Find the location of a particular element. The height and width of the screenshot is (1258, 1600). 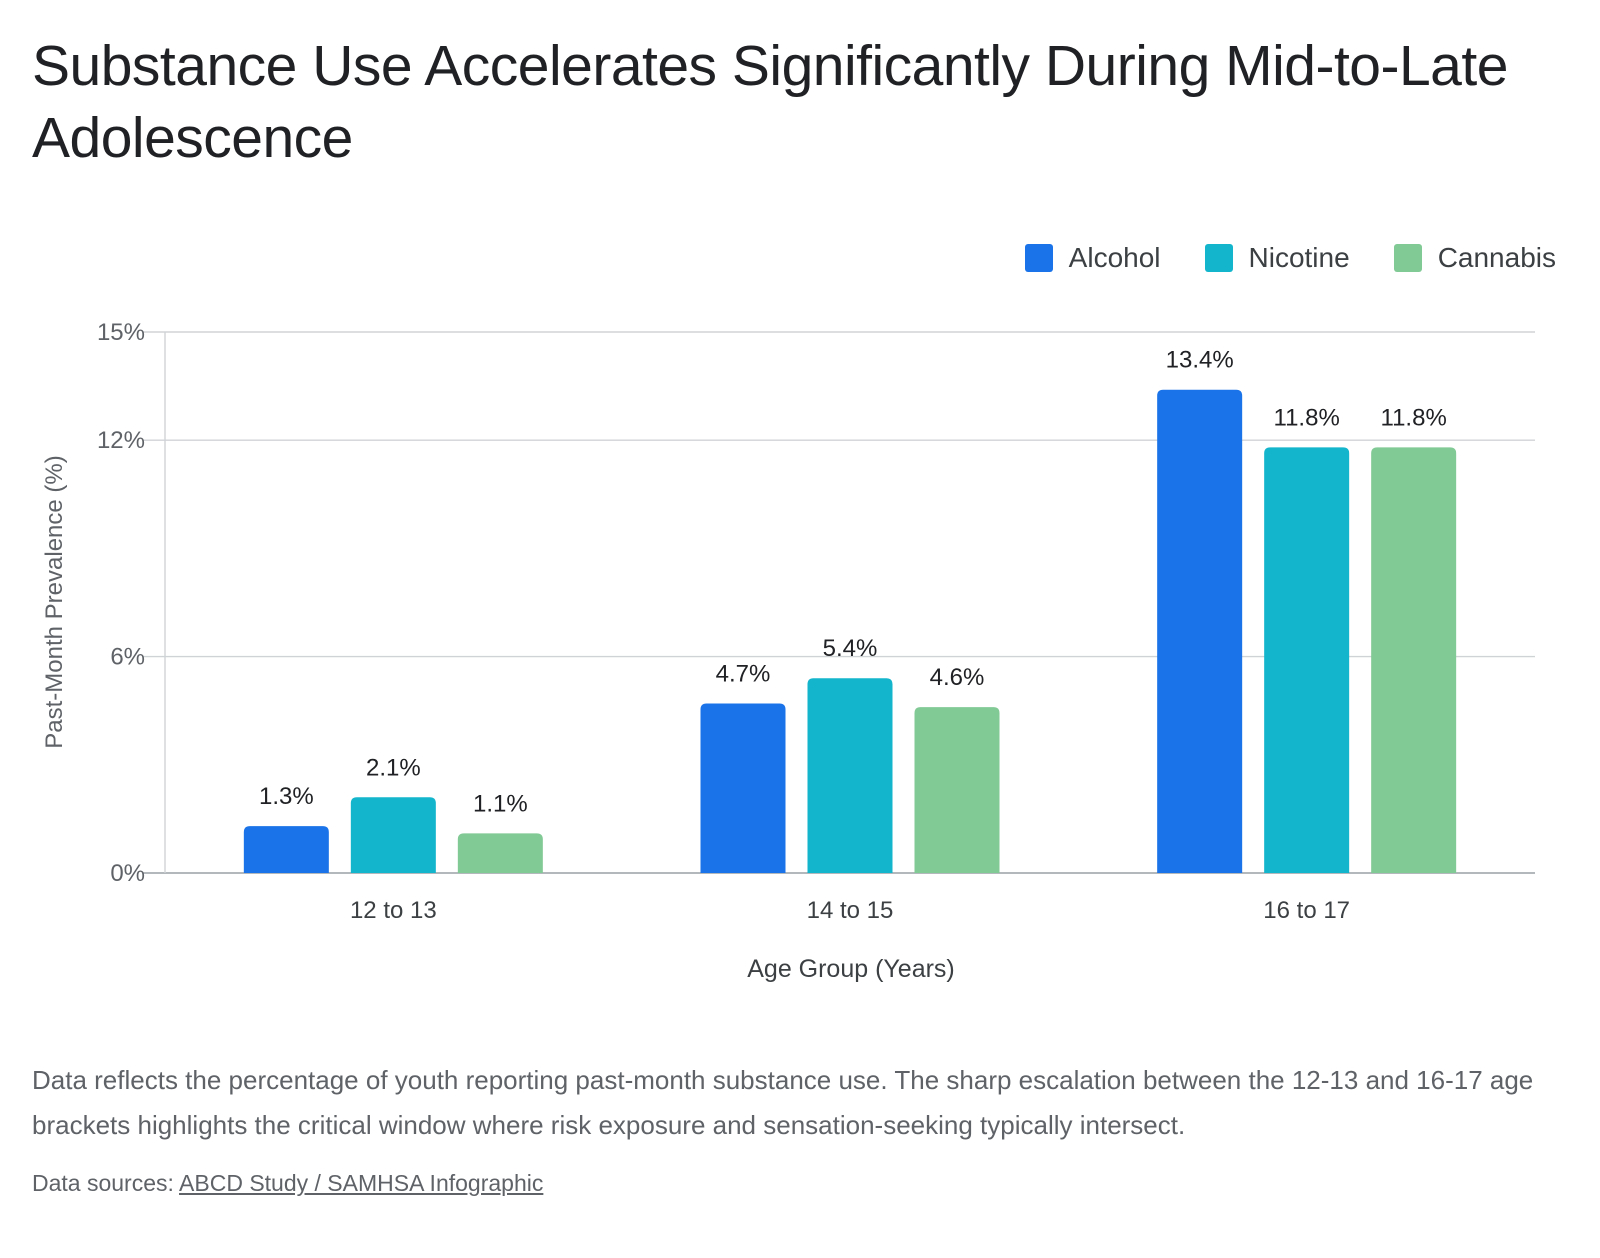

source-link: ABCD Study / SAMHSA Infographic is located at coordinates (361, 1183).